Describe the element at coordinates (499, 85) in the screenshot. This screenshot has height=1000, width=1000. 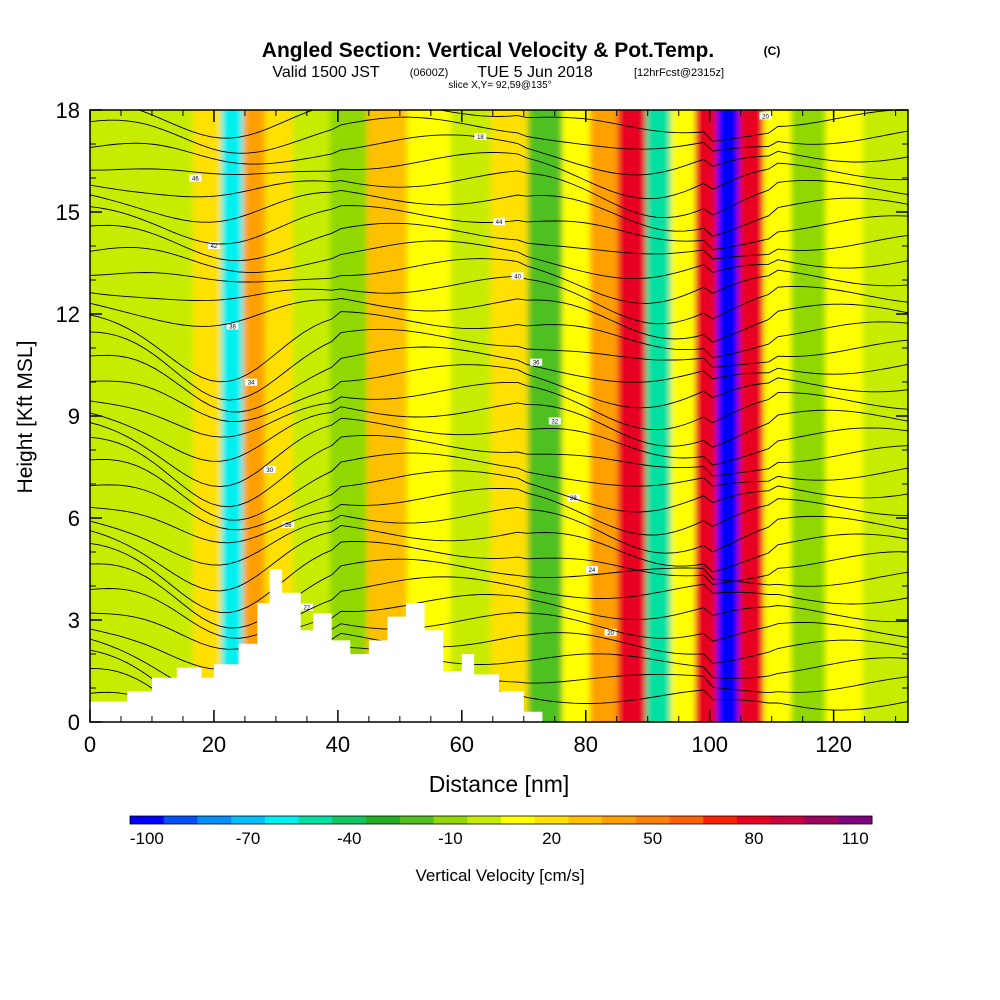
I see `slice-label: slice X,Y= 92,59@135°` at that location.